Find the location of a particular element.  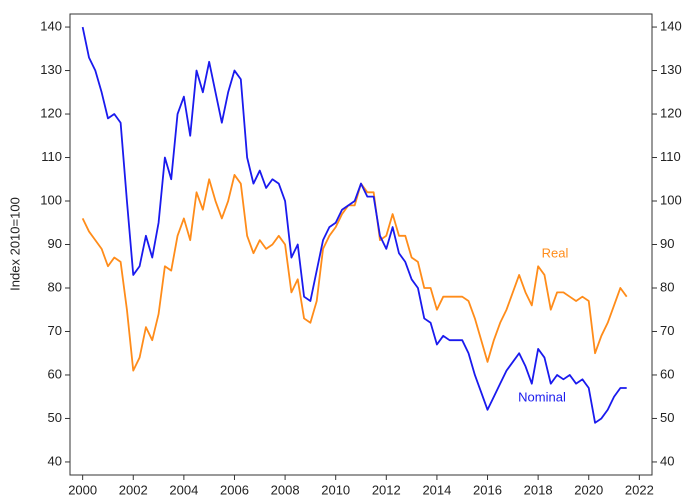

y-axis-label: Index 2010=100 is located at coordinates (14, 244).